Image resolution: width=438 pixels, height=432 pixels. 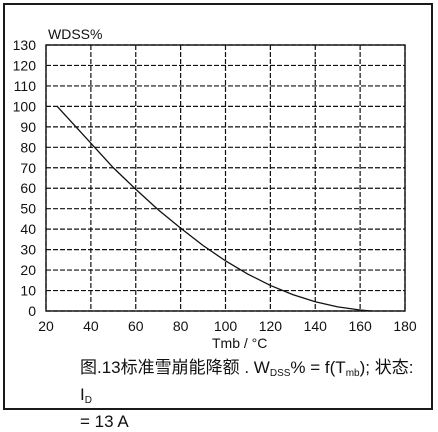 What do you see at coordinates (352, 373) in the screenshot?
I see `caption-sub-mb: mb` at bounding box center [352, 373].